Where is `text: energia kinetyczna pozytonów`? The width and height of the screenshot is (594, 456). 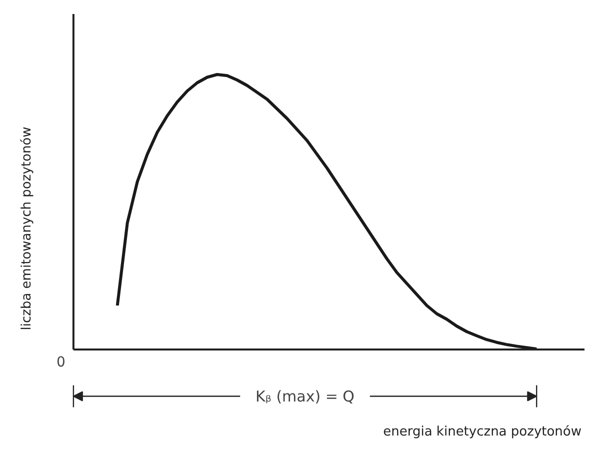
text: energia kinetyczna pozytonów is located at coordinates (482, 432).